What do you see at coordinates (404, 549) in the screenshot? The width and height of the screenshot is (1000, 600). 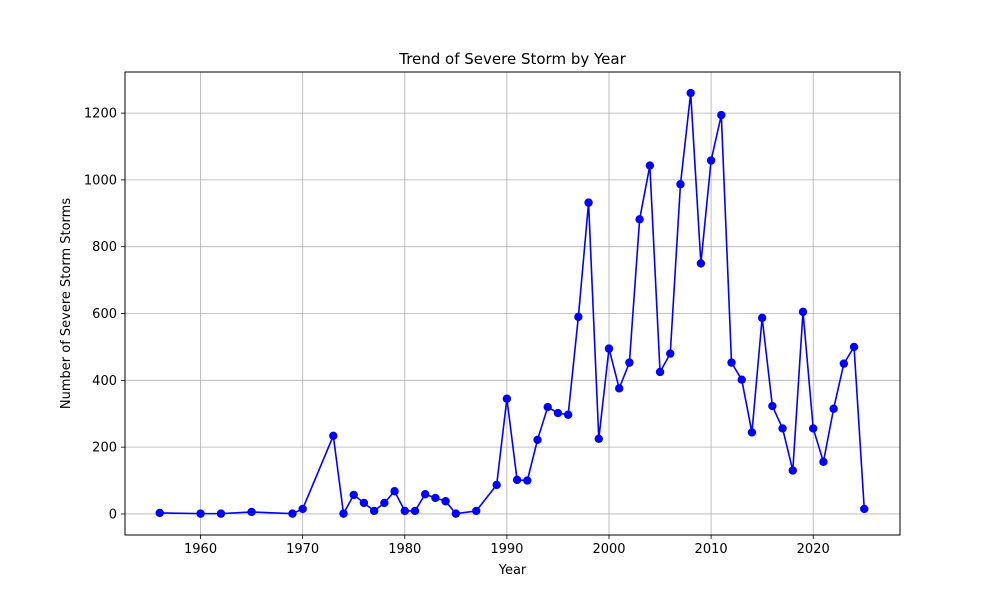 I see `x-tick-label: 1980` at bounding box center [404, 549].